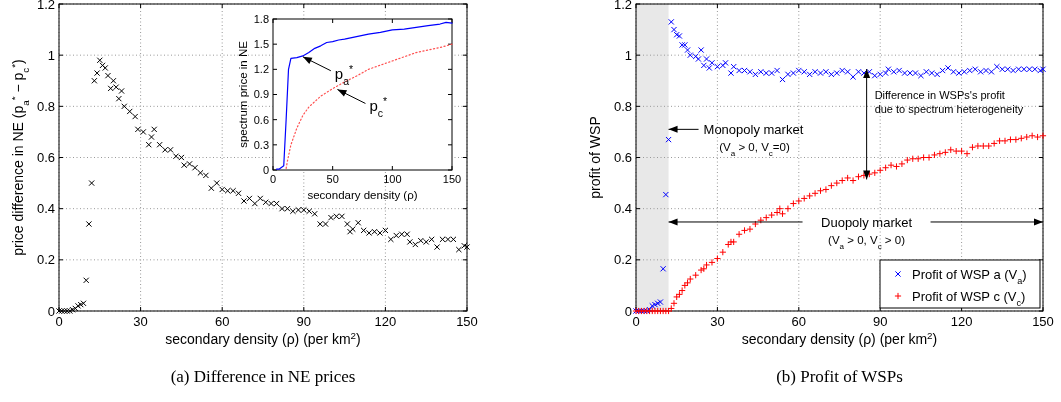  I want to click on text: (a) Difference in NE prices, so click(263, 376).